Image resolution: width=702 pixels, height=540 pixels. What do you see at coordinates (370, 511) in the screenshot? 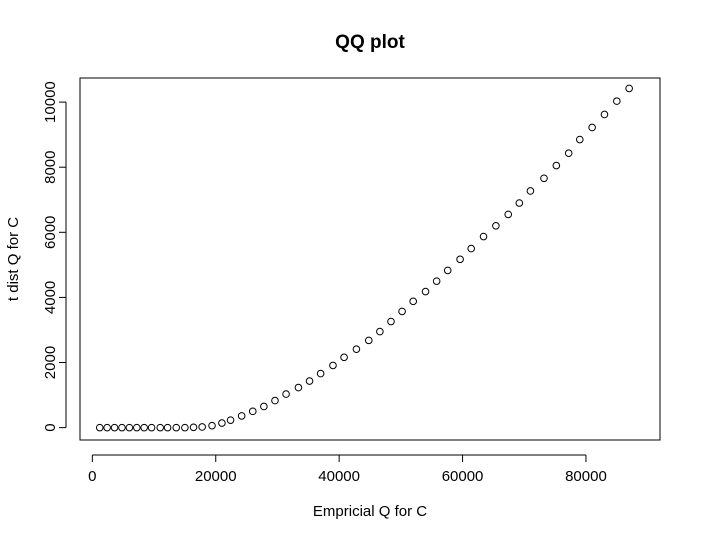
I see `x-axis-label: Empricial Q for C` at bounding box center [370, 511].